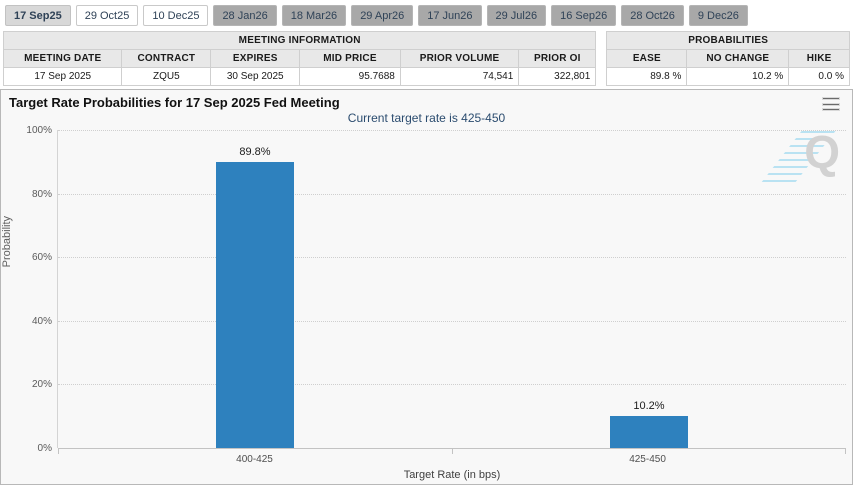 The width and height of the screenshot is (853, 489). What do you see at coordinates (557, 58) in the screenshot?
I see `col-prior-oi: PRIOR OI` at bounding box center [557, 58].